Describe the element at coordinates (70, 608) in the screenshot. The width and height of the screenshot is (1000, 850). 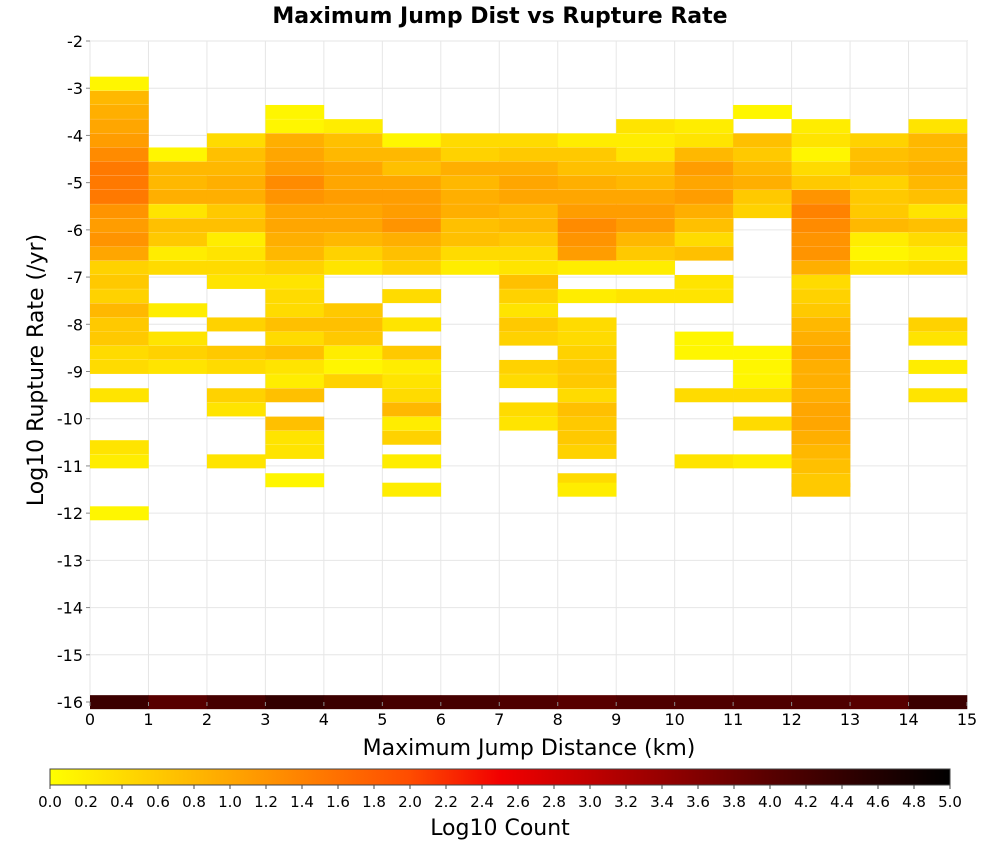
I see `y-tick-label: -14` at that location.